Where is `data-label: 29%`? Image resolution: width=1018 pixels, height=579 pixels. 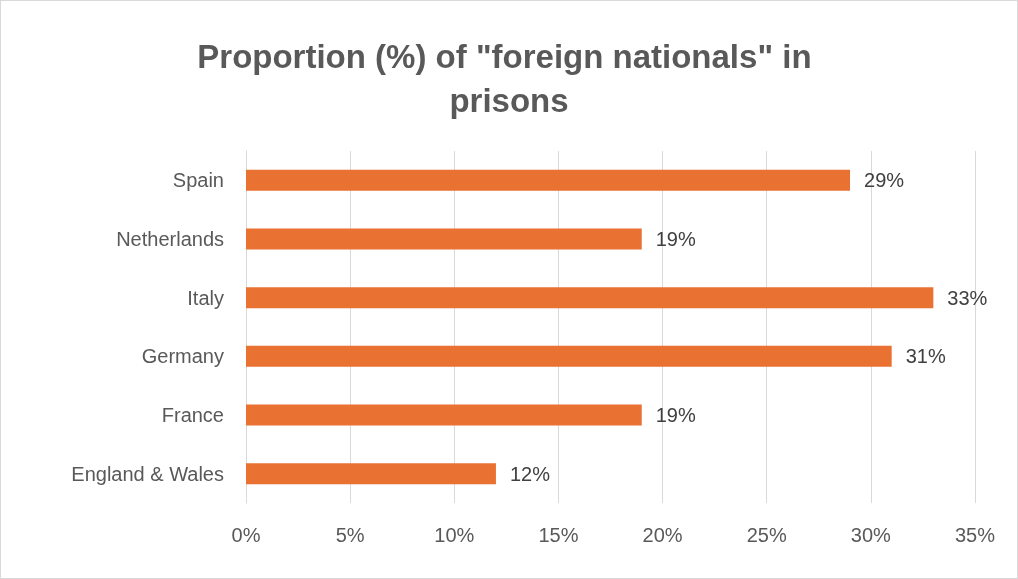 data-label: 29% is located at coordinates (884, 180).